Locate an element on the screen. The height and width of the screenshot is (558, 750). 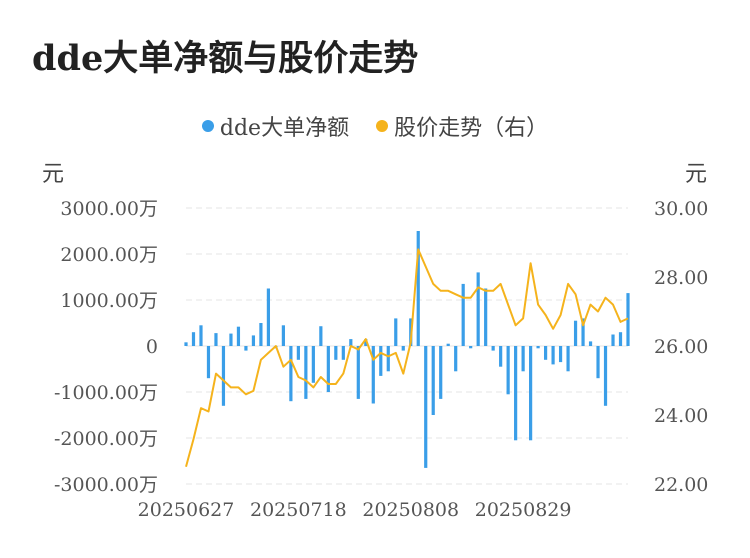
legend: dde大单净额 股价走势（右） is located at coordinates (375, 126).